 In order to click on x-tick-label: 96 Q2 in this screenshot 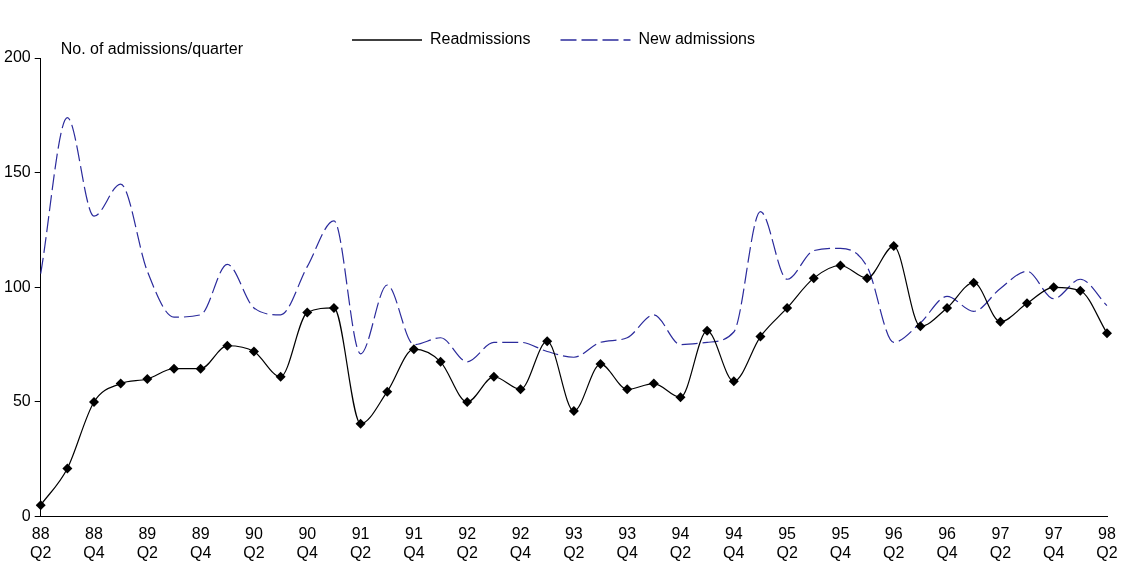, I will do `click(894, 542)`.